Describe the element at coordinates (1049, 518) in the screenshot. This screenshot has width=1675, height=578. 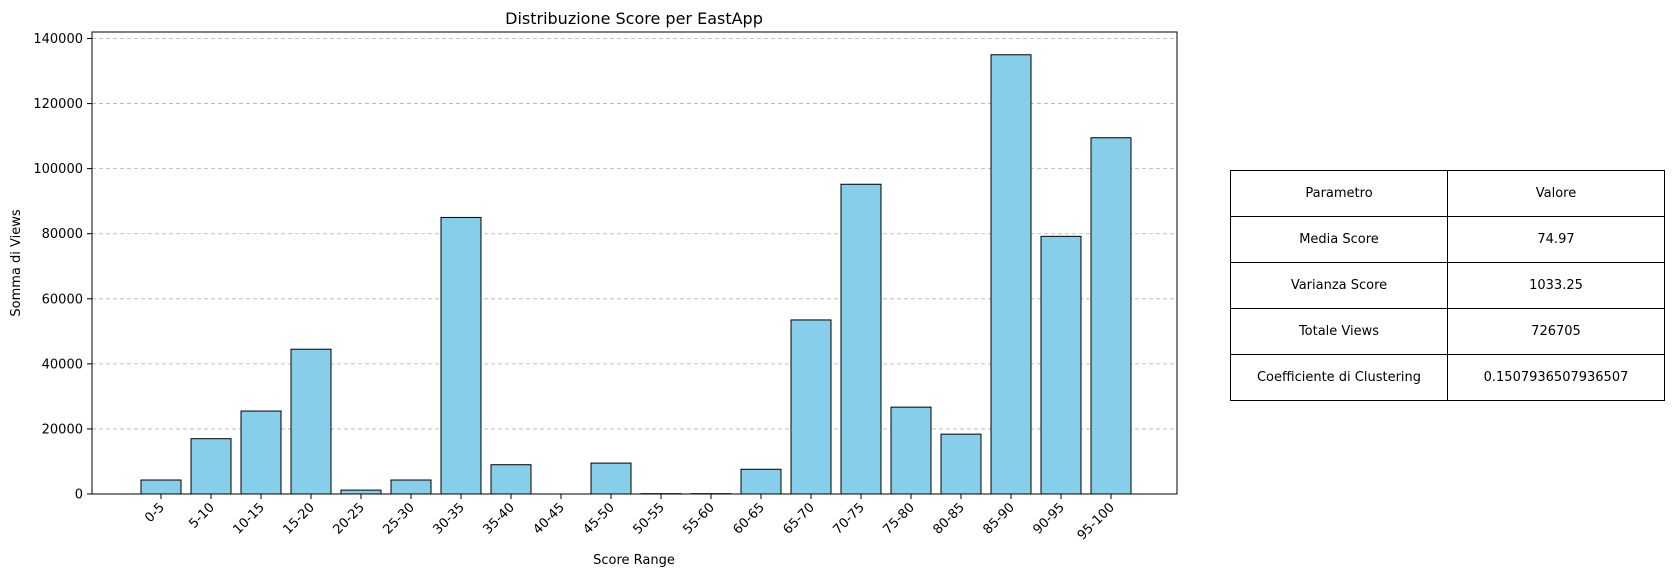
I see `x-tick-label: 90-95` at that location.